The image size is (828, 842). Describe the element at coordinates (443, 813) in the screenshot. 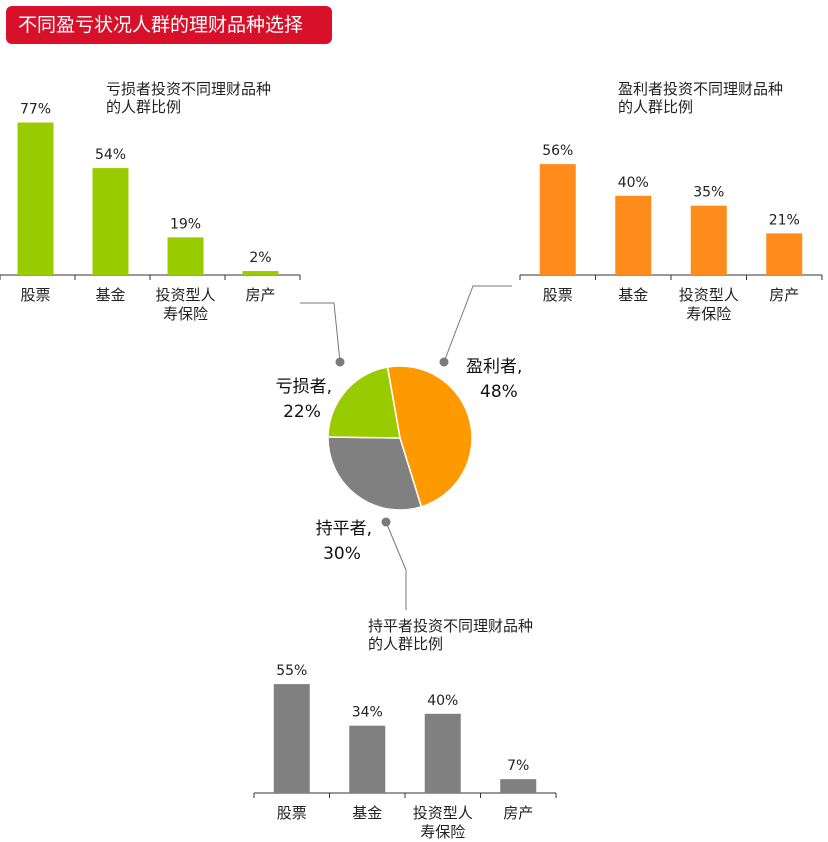

I see `breakeven-category-label: 投资型人` at that location.